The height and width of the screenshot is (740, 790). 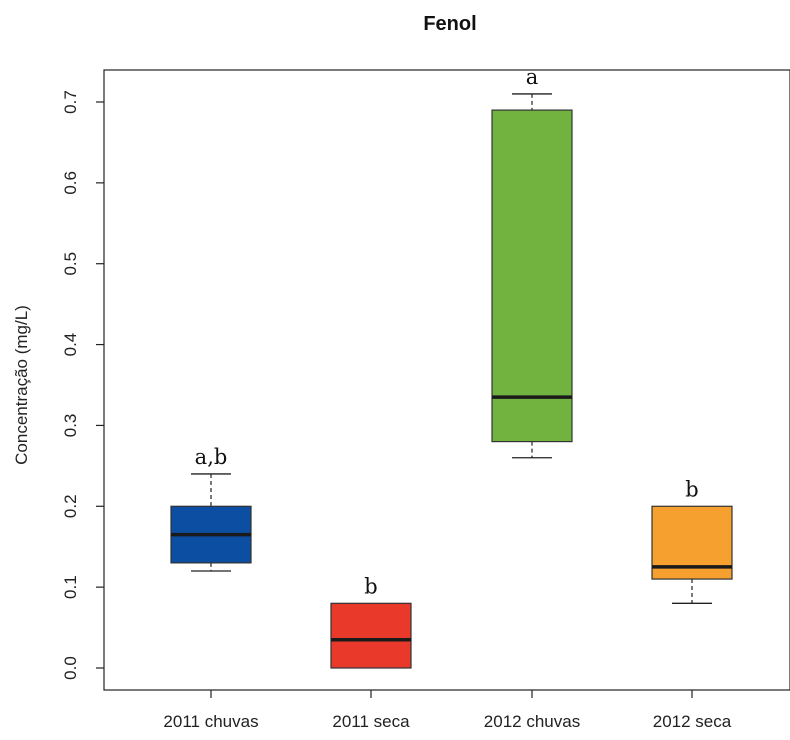 I want to click on significance-label: a, so click(x=532, y=77).